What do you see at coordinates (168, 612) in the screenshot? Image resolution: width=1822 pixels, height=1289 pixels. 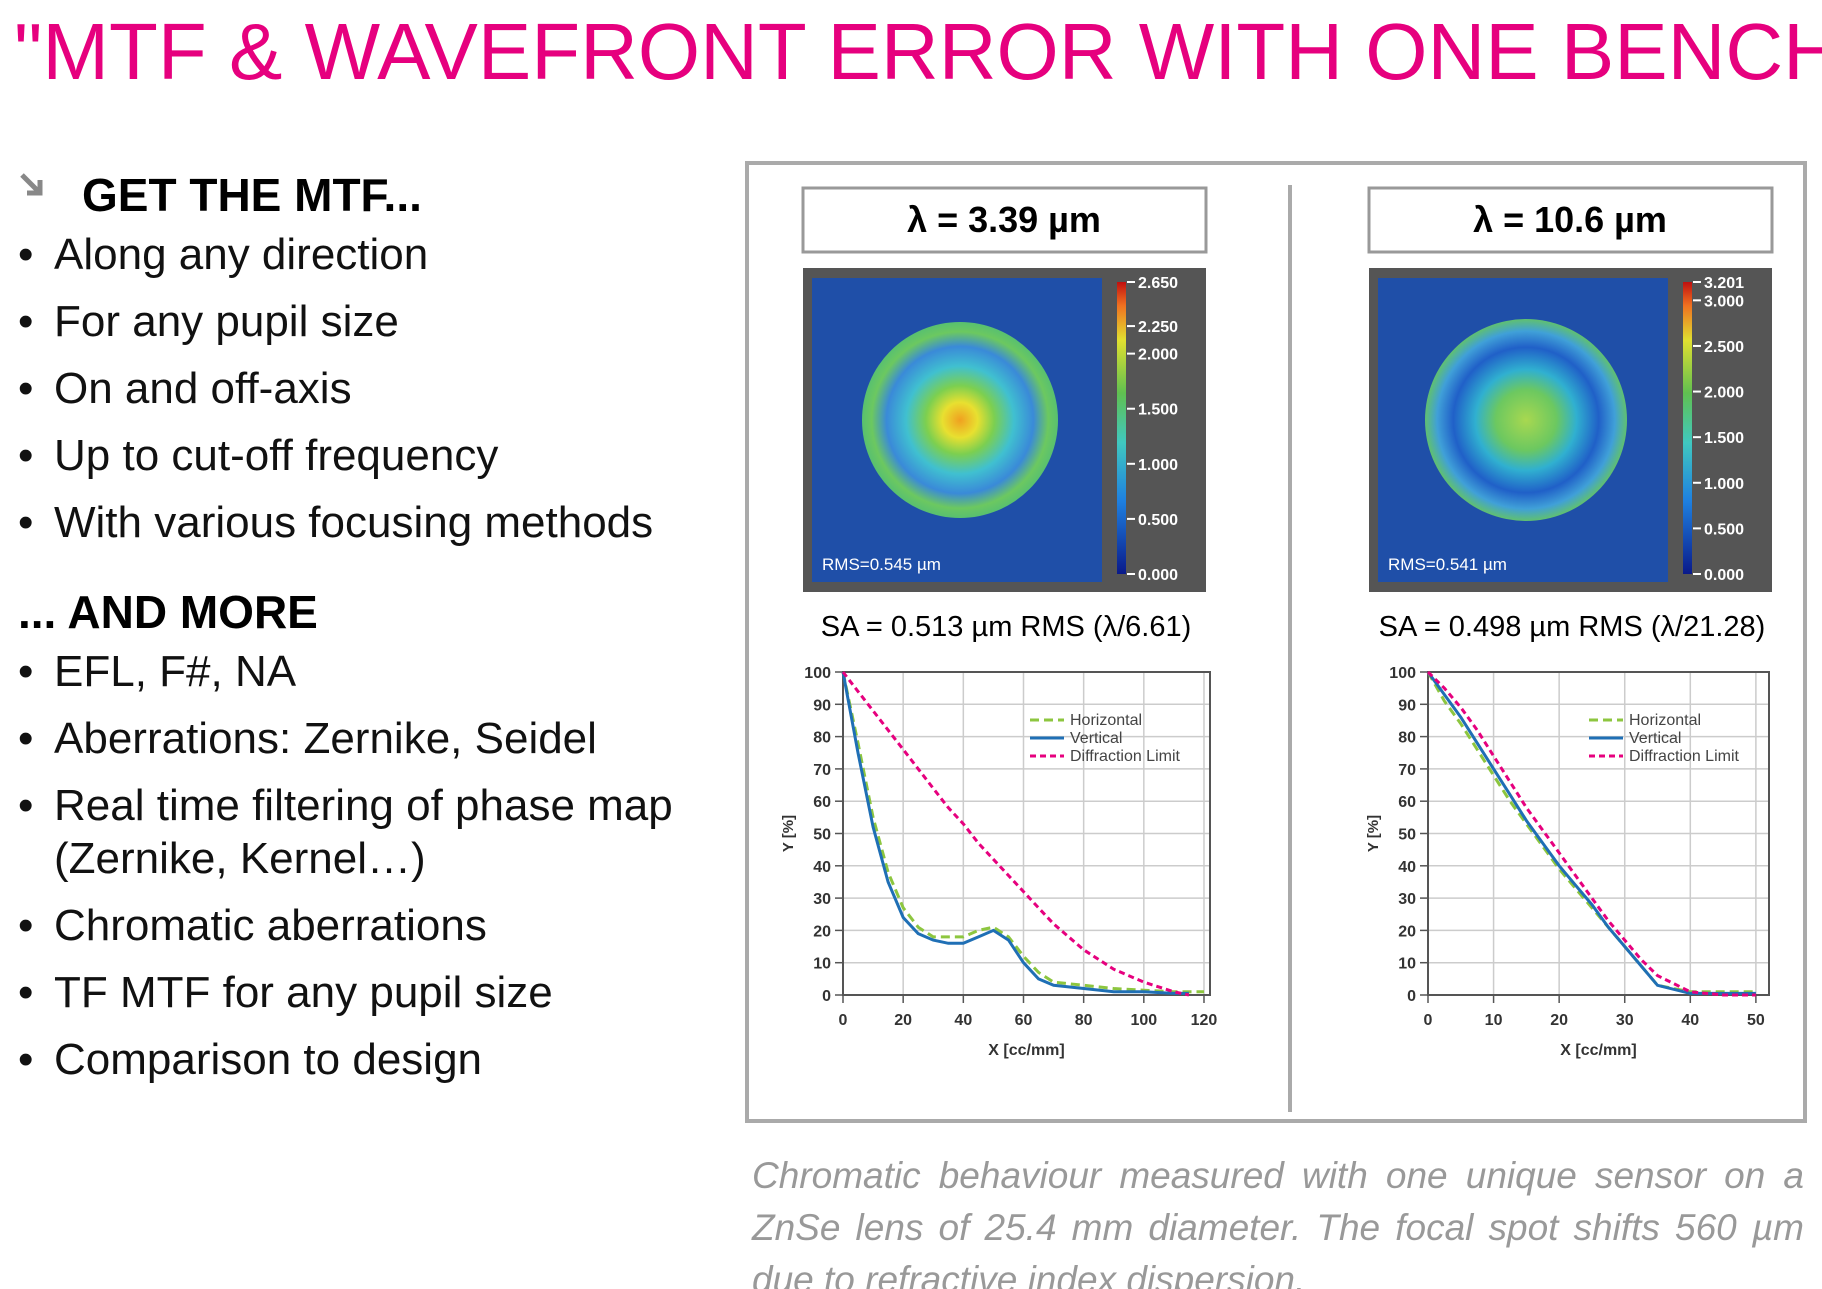 I see `section-heading: ... AND MORE` at bounding box center [168, 612].